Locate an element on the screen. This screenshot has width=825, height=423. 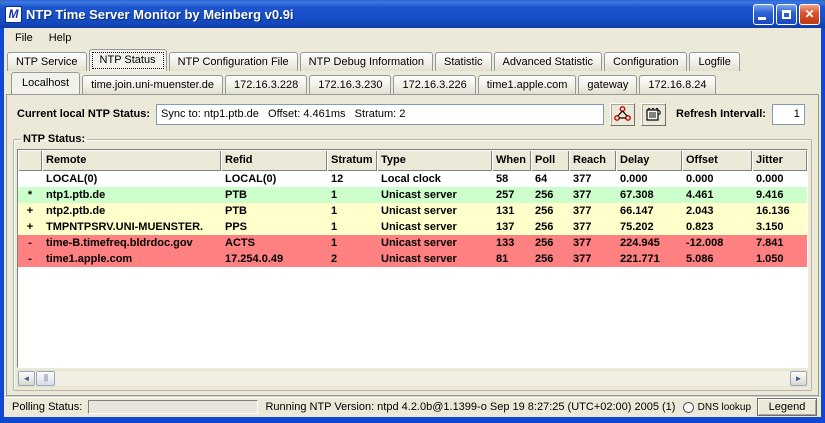
network-status-button is located at coordinates (623, 114).